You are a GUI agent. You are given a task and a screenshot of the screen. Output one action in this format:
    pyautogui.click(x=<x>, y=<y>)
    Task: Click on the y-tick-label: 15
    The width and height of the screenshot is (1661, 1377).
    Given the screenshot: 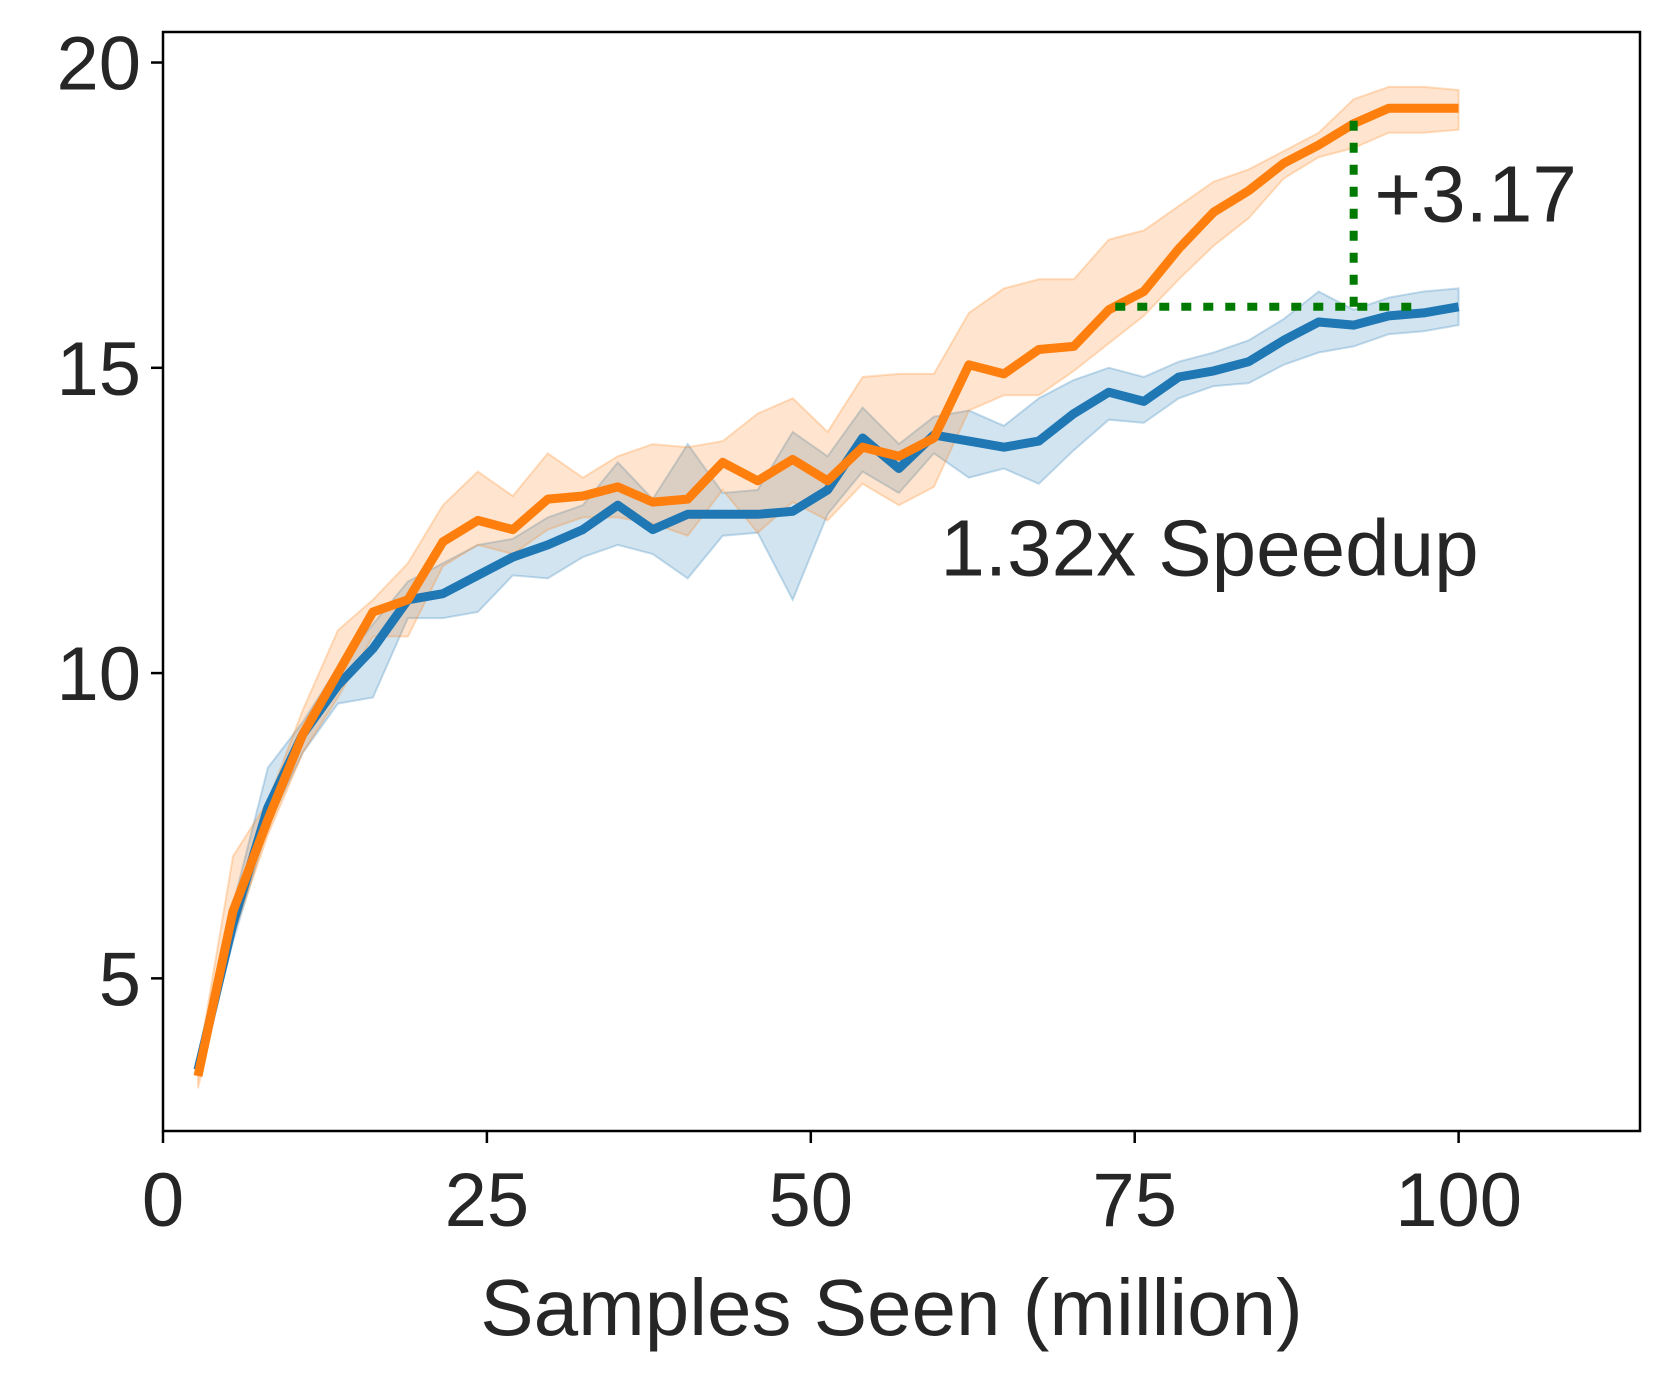 What is the action you would take?
    pyautogui.click(x=98, y=369)
    